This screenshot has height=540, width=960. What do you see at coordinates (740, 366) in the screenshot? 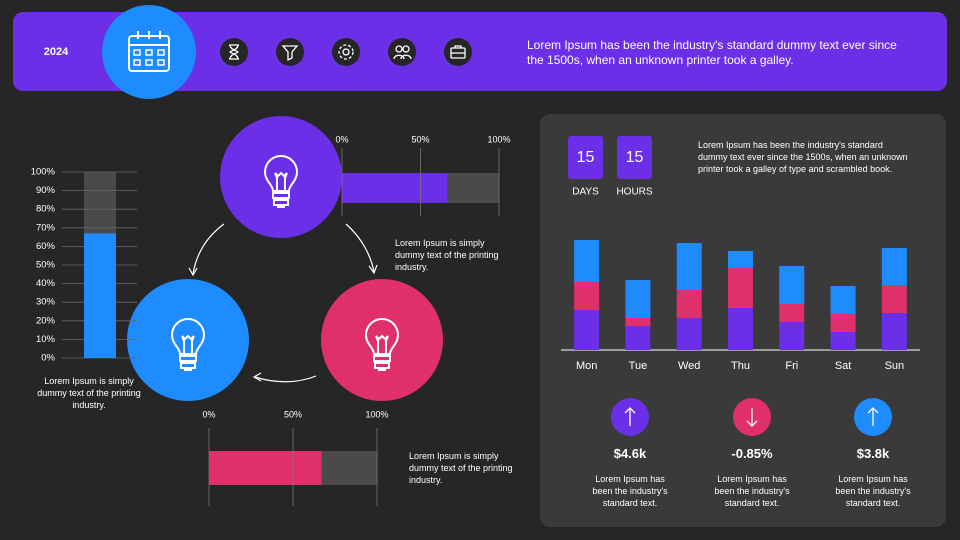
I see `x-tick-label: Thu` at bounding box center [740, 366].